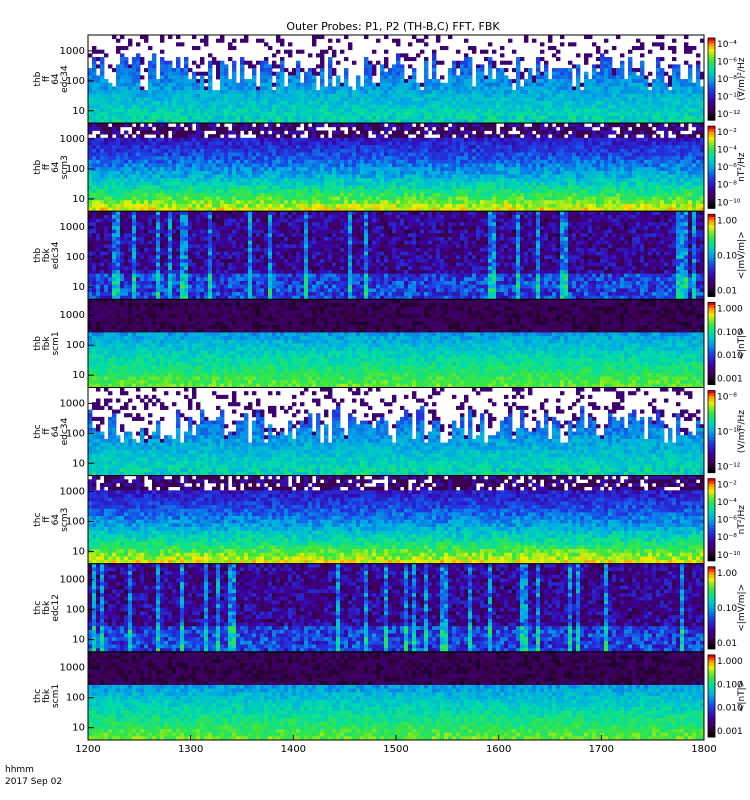  Describe the element at coordinates (742, 520) in the screenshot. I see `colorbar-label: nT²/Hz` at that location.